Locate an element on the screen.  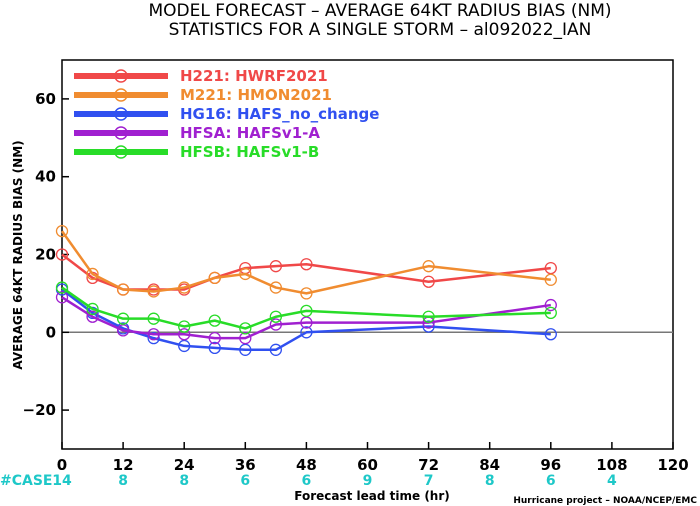
y-axis-label: AVERAGE 64KT RADIUS BIAS (NM) is located at coordinates (18, 254).